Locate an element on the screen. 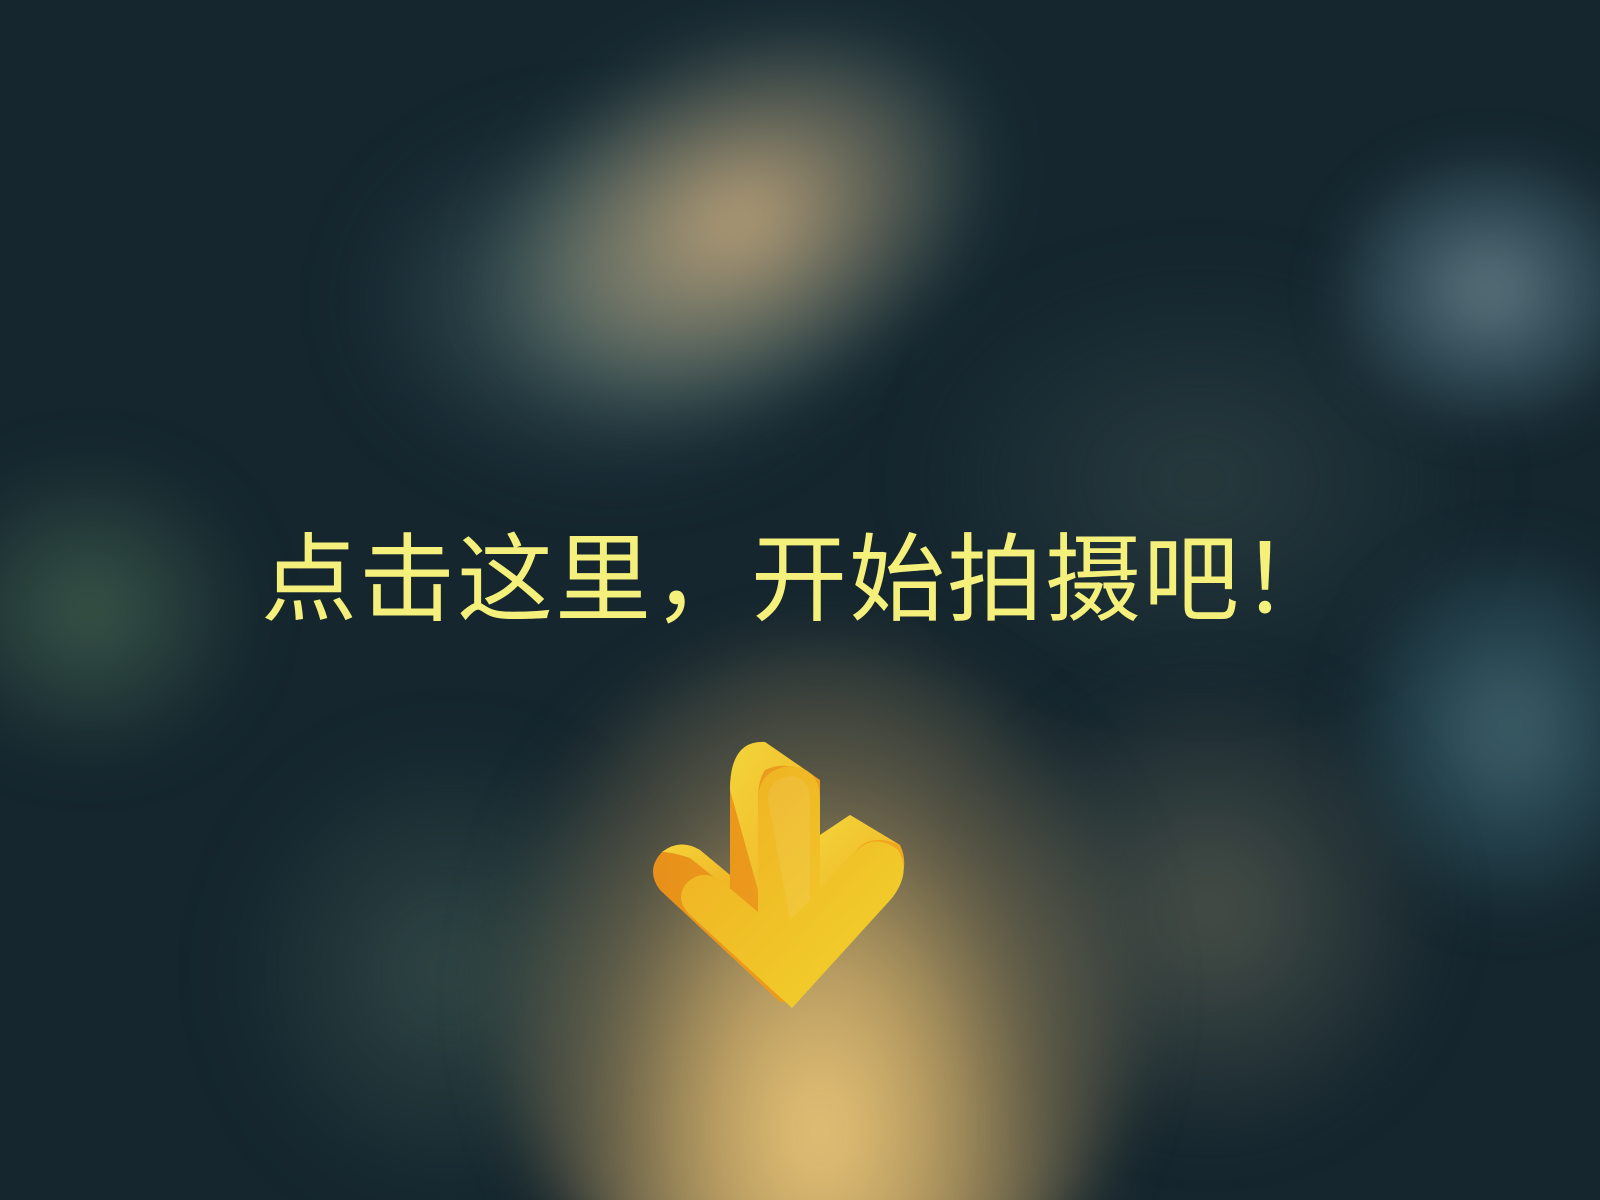  start-shooting-button is located at coordinates (785, 885).